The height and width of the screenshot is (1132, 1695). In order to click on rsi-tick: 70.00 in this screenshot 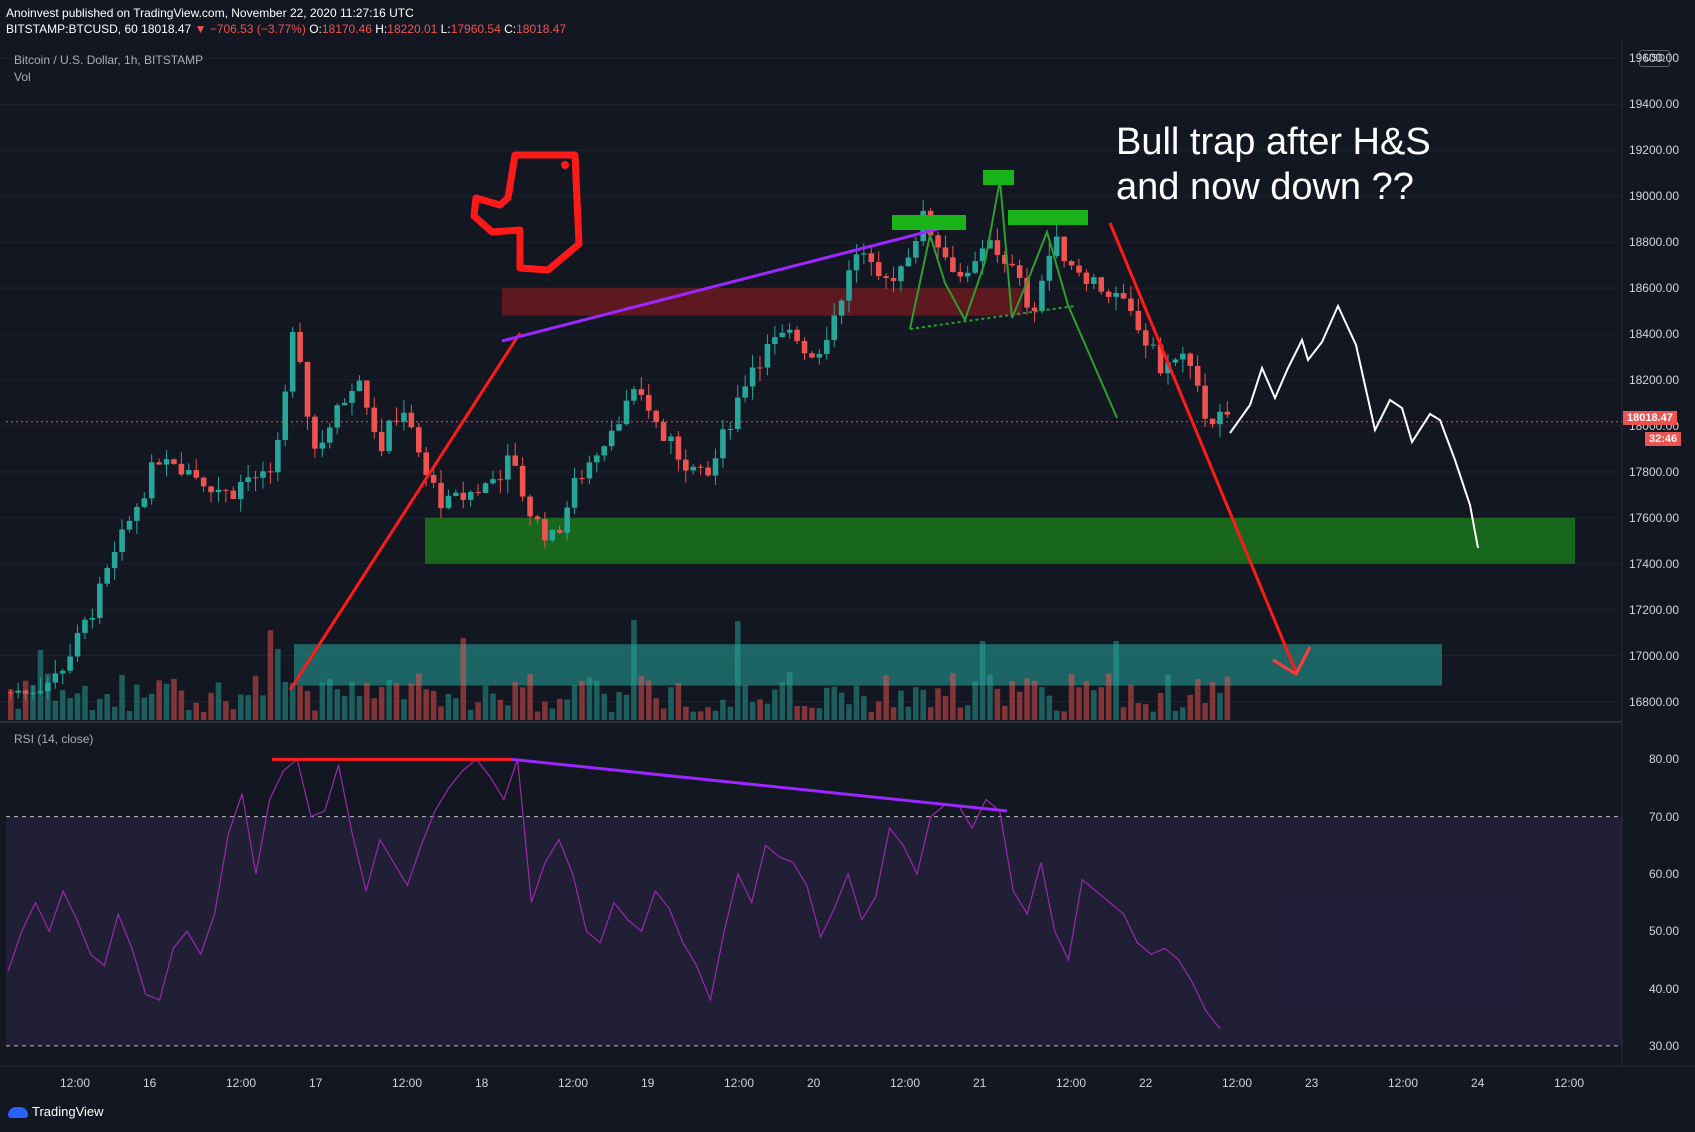, I will do `click(1663, 816)`.